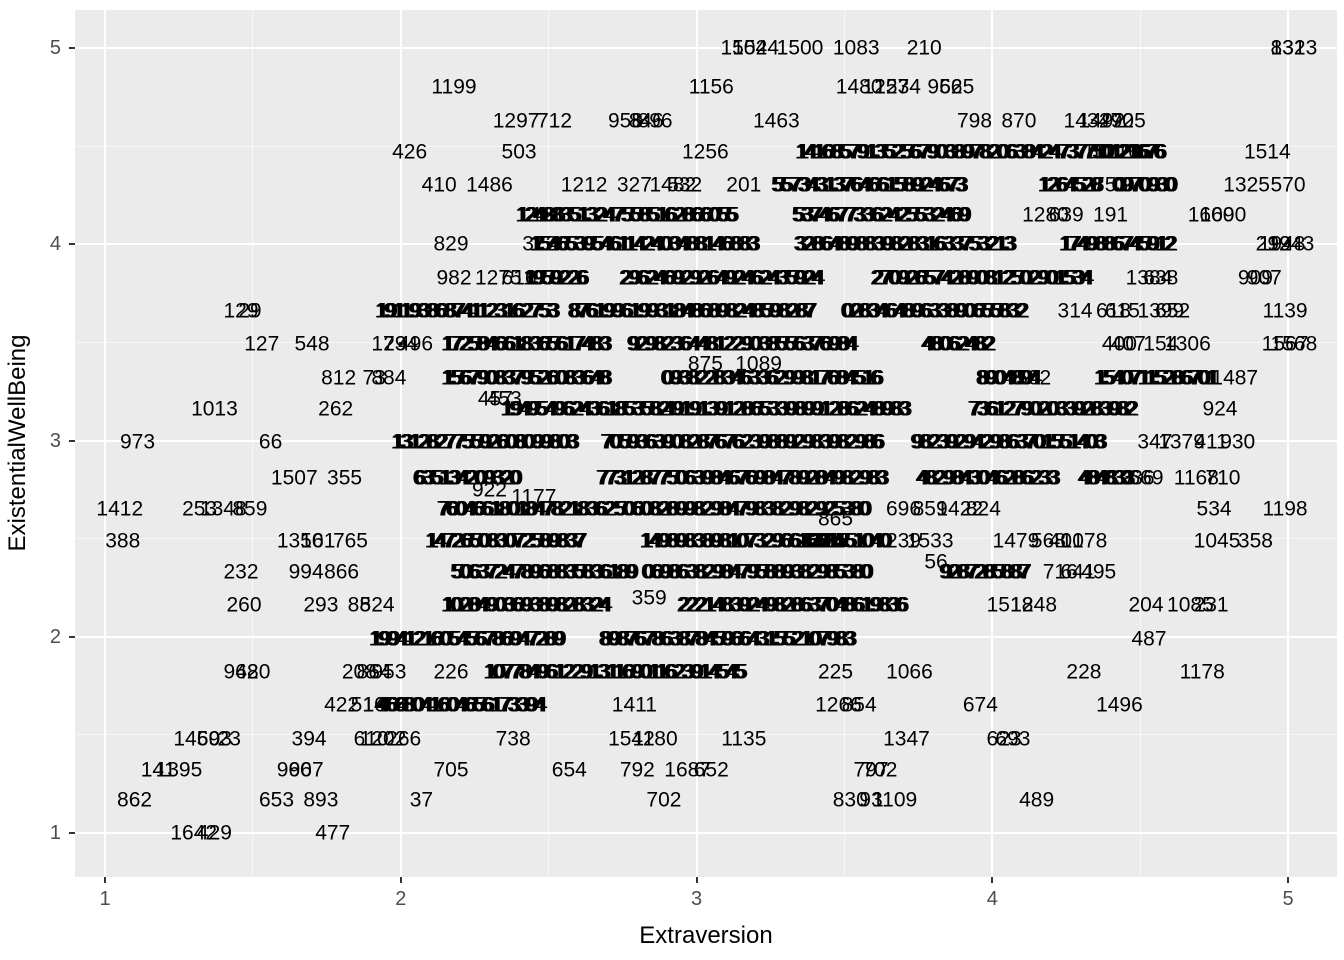  Describe the element at coordinates (859, 87) in the screenshot. I see `data-point-label: 1480` at that location.